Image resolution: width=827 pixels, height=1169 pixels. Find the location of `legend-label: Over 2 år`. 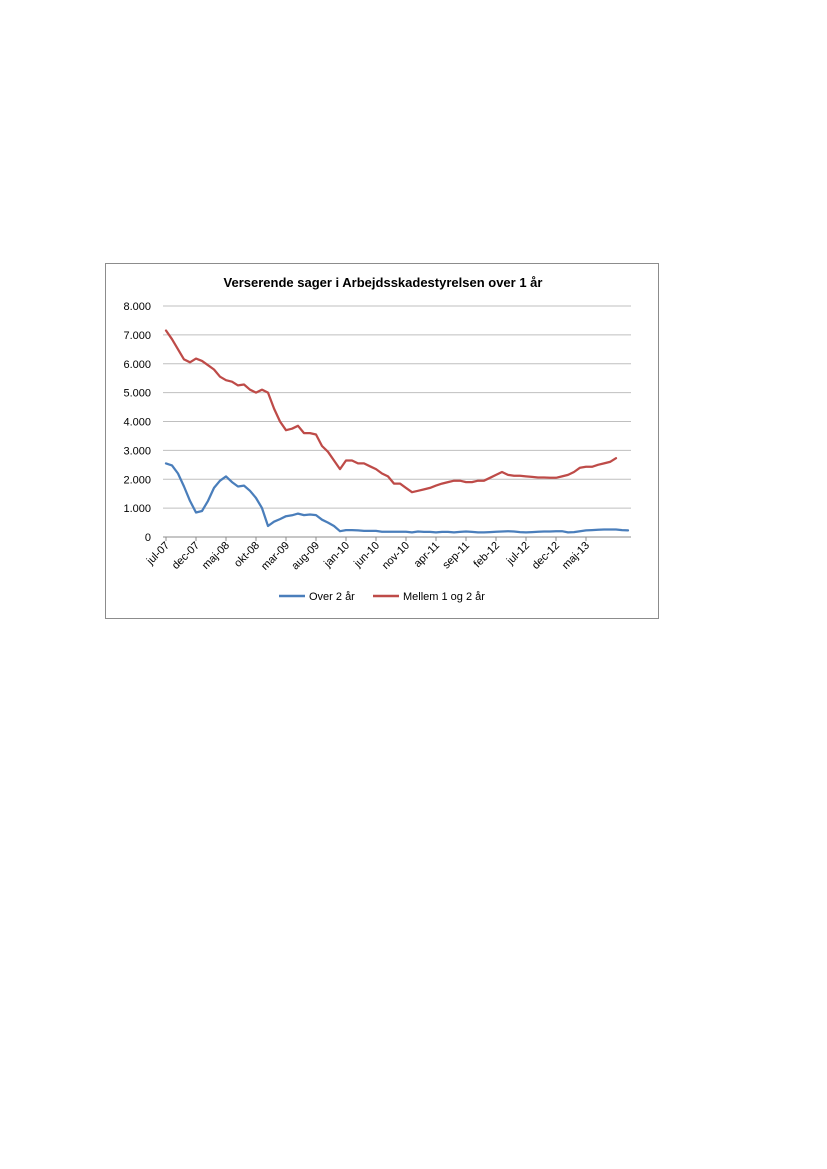

legend-label: Over 2 år is located at coordinates (332, 597).